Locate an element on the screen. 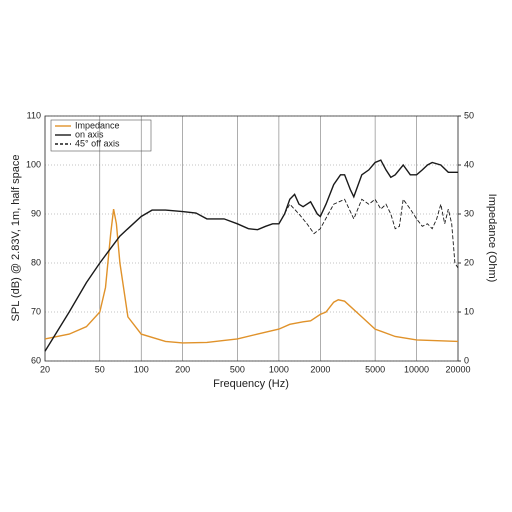 This screenshot has width=512, height=512. y2-tick-label: 50 is located at coordinates (469, 115).